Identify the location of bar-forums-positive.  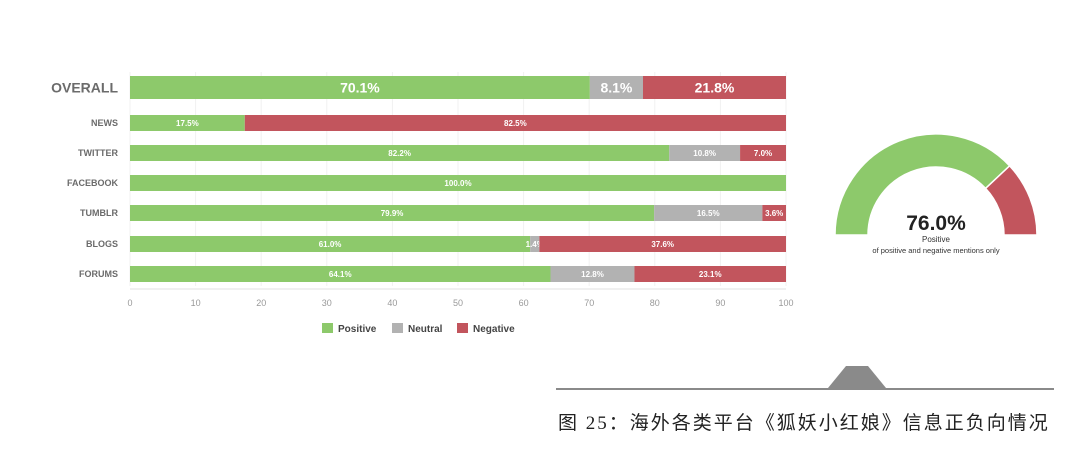
(340, 274).